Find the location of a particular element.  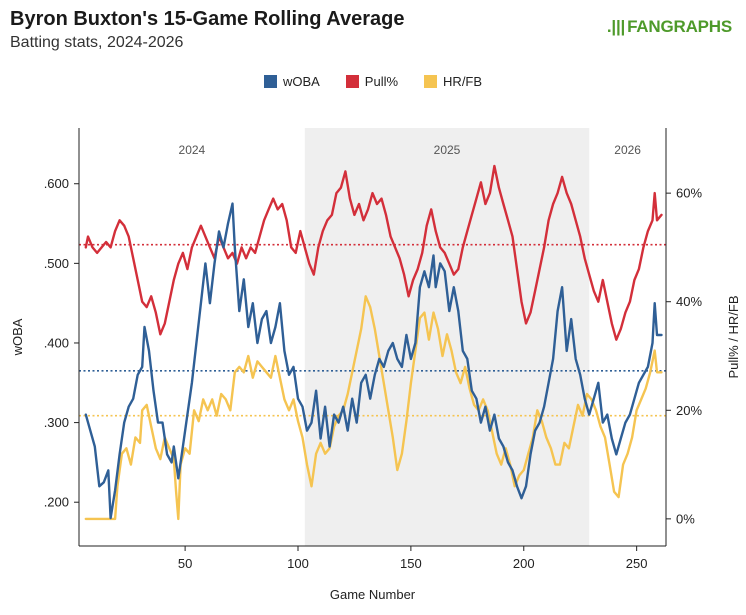

y-left-tick-label: .200 is located at coordinates (56, 502).